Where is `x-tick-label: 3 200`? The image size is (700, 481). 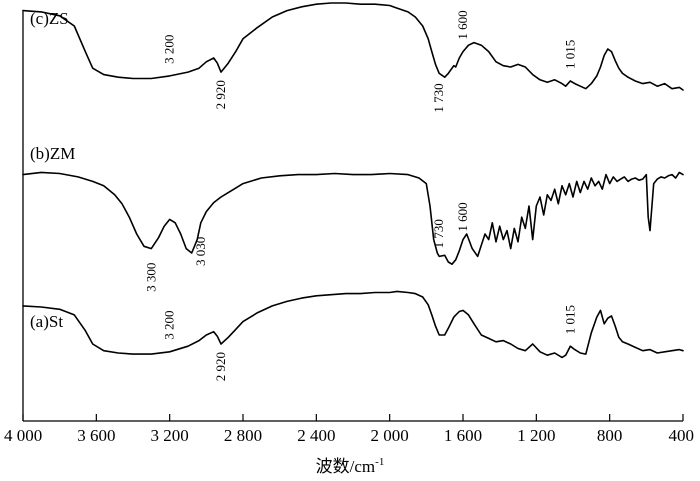
x-tick-label: 3 200 is located at coordinates (170, 435).